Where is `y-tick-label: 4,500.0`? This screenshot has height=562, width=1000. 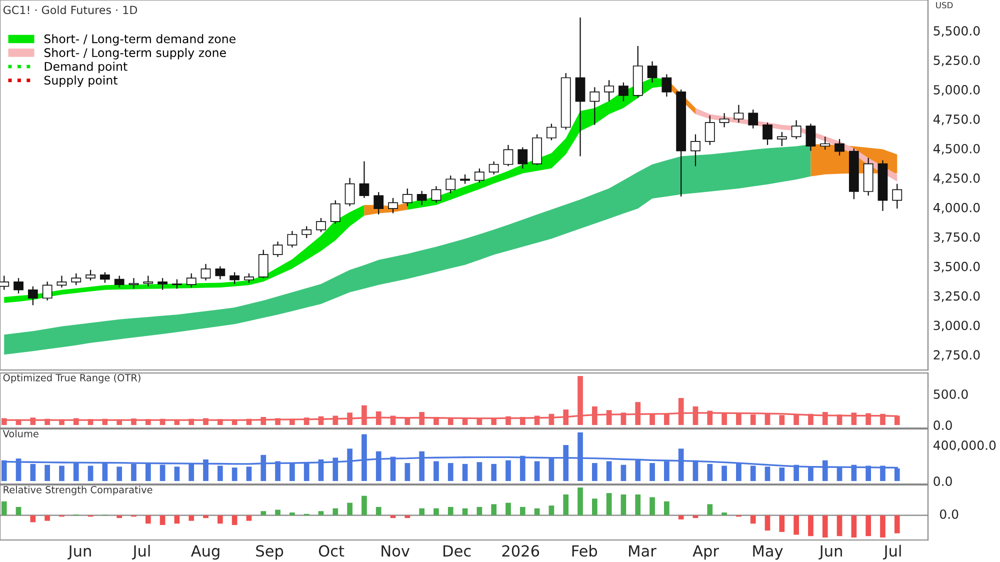 y-tick-label: 4,500.0 is located at coordinates (956, 149).